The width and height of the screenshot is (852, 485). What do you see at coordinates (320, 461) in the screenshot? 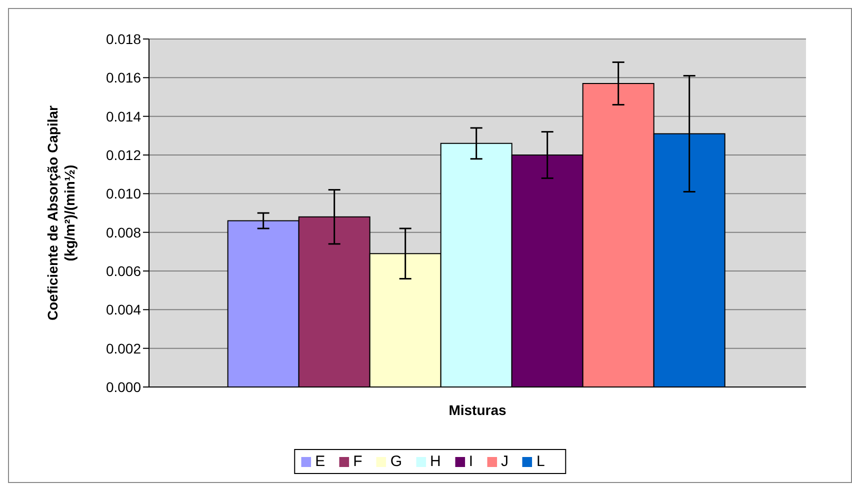
I see `legend-label: E` at bounding box center [320, 461].